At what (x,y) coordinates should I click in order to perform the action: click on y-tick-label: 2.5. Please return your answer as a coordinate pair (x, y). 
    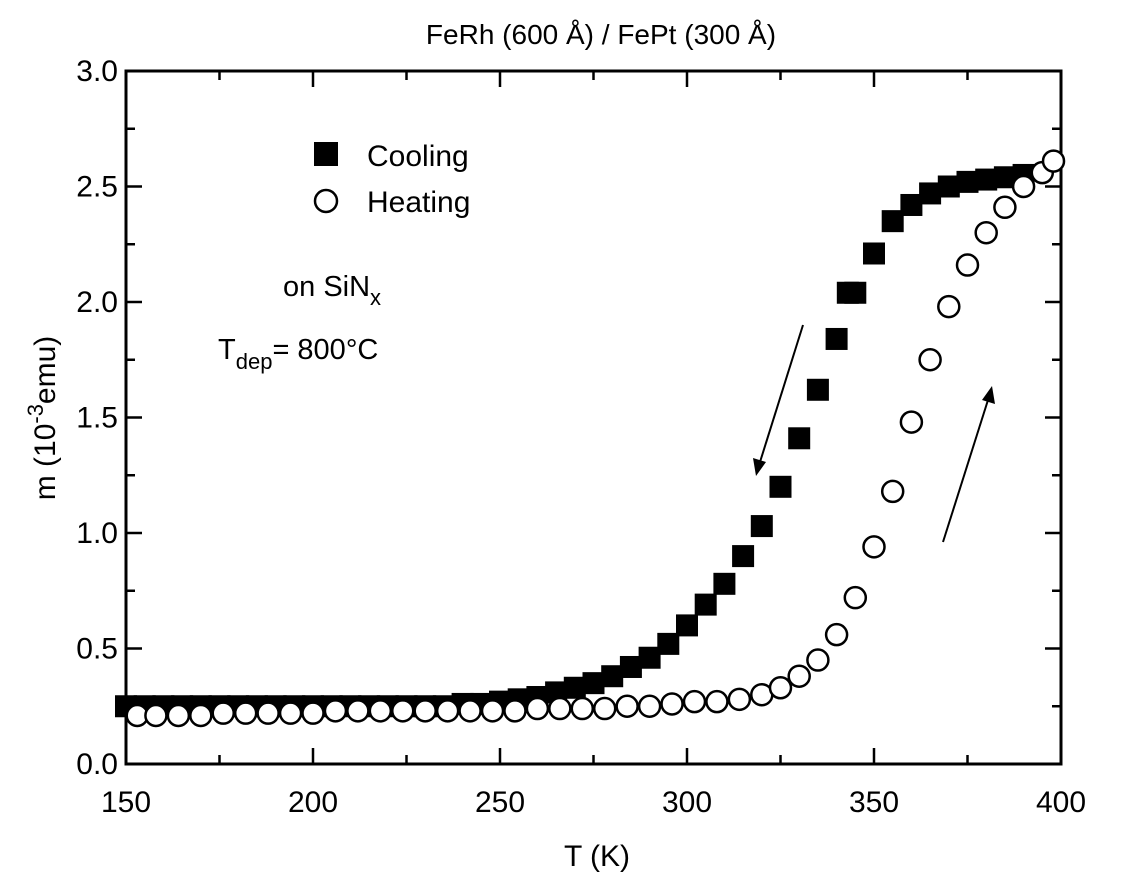
    Looking at the image, I should click on (97, 187).